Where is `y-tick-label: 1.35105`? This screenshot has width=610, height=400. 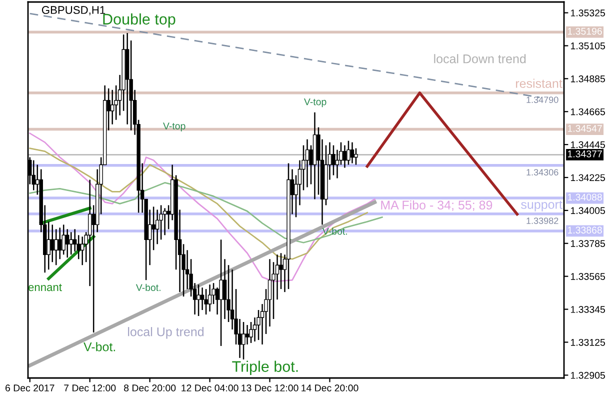
y-tick-label: 1.35105 is located at coordinates (587, 46).